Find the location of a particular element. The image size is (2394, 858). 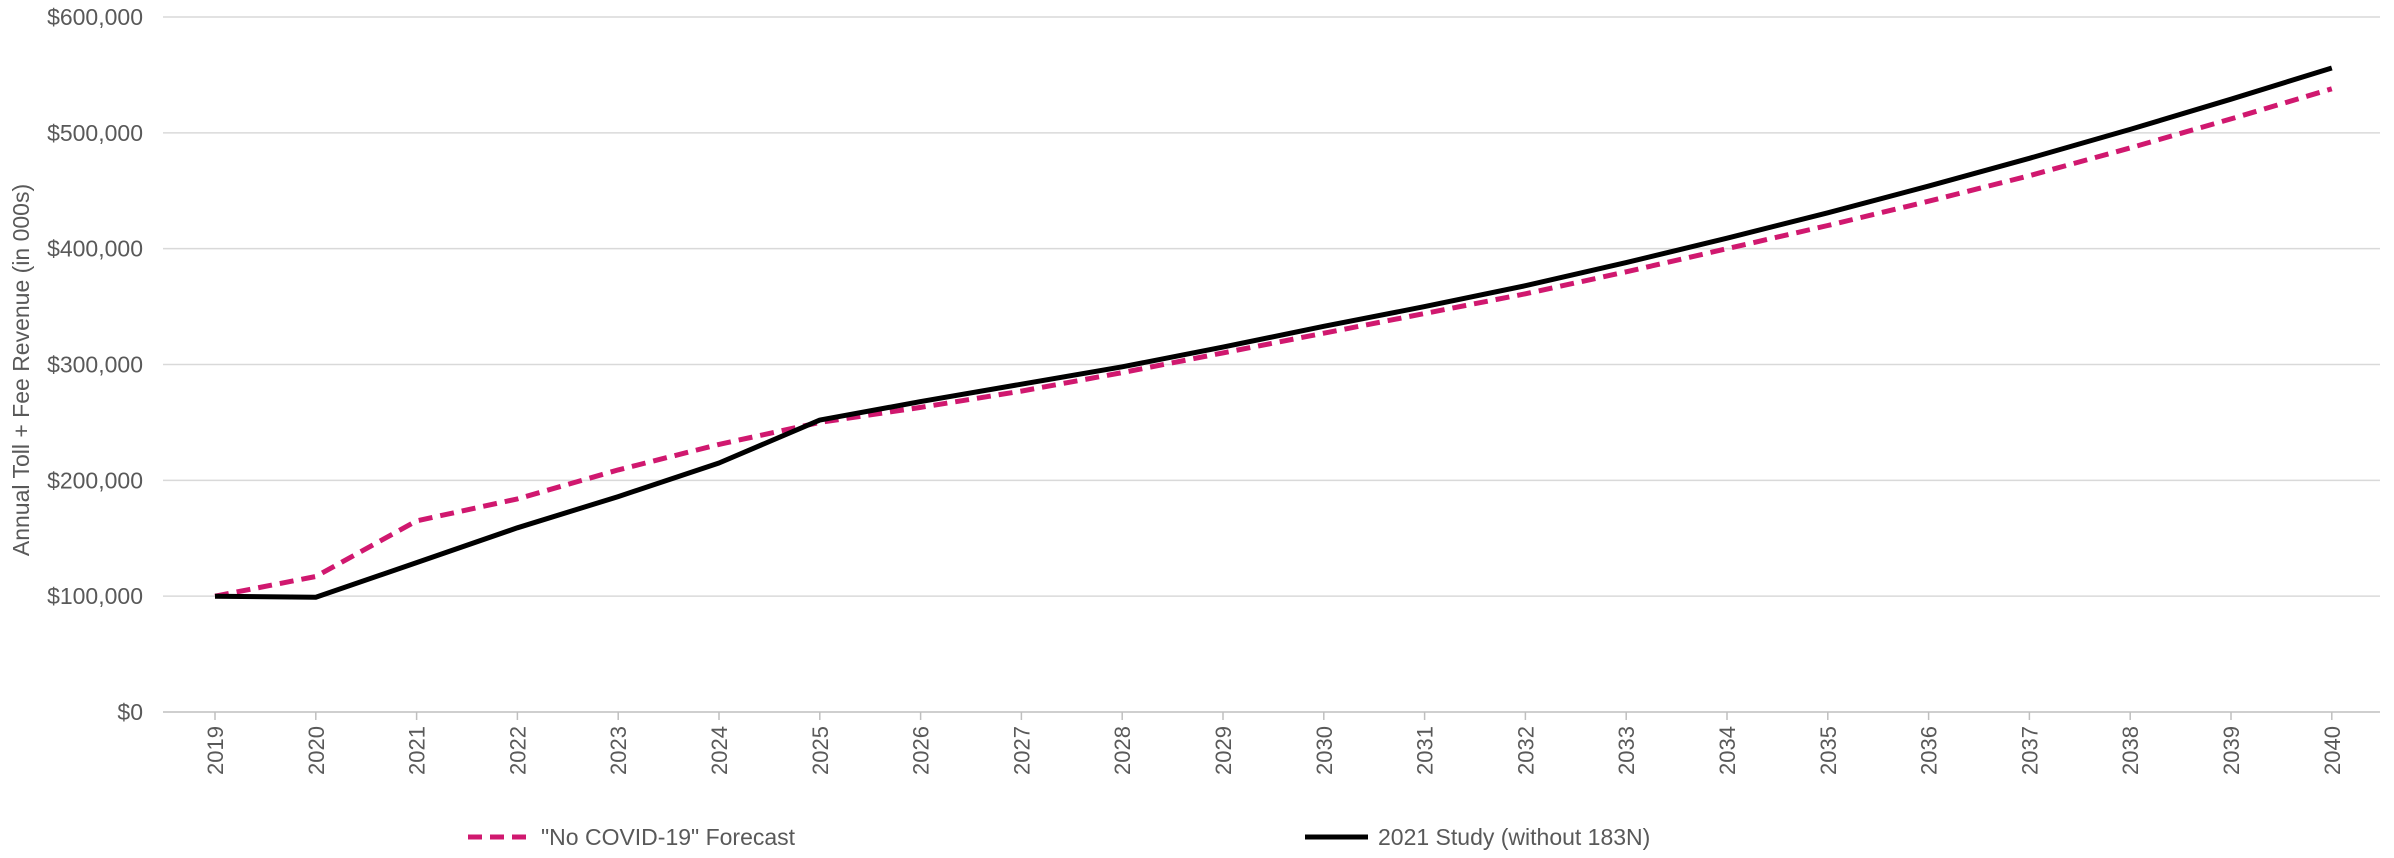

y-tick-label: $500,000 is located at coordinates (95, 133).